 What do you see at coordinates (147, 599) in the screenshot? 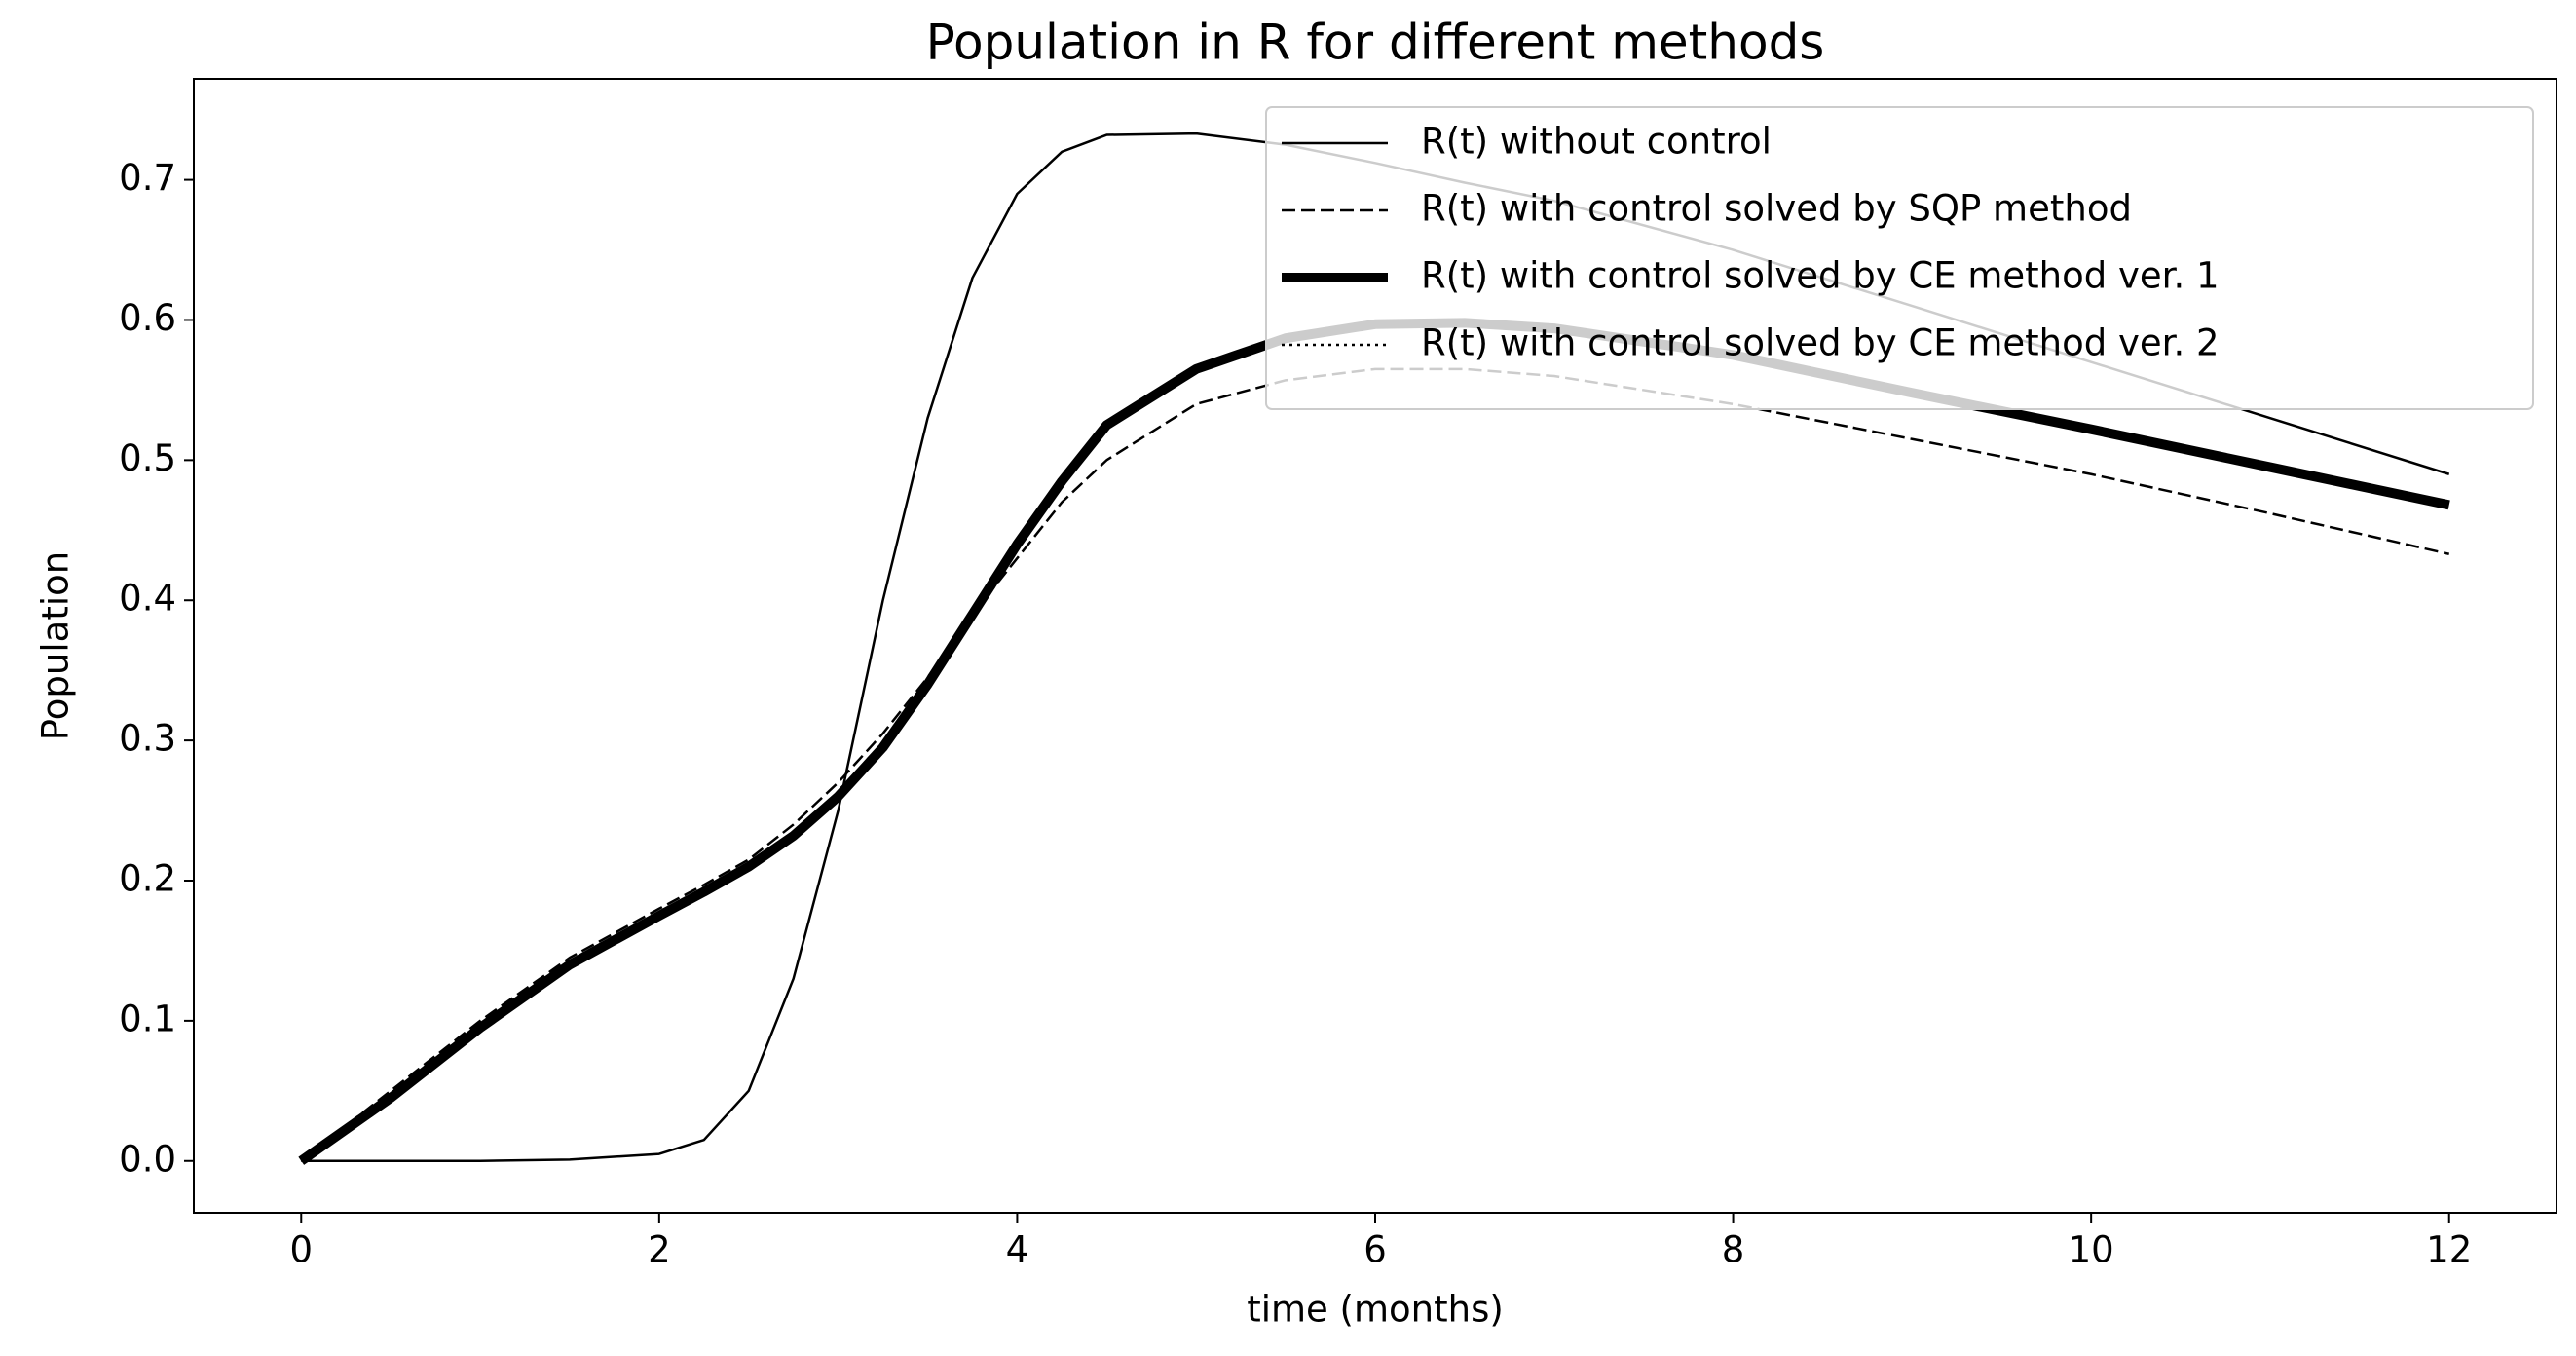
I see `y-tick-label: 0.4` at bounding box center [147, 599].